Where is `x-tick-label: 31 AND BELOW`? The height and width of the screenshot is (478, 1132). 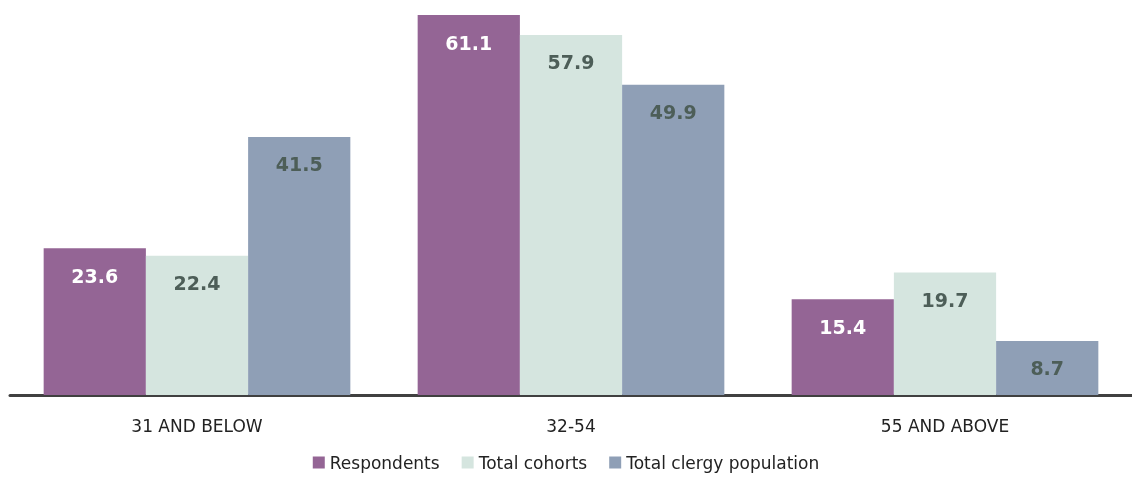
x-tick-label: 31 AND BELOW is located at coordinates (197, 425).